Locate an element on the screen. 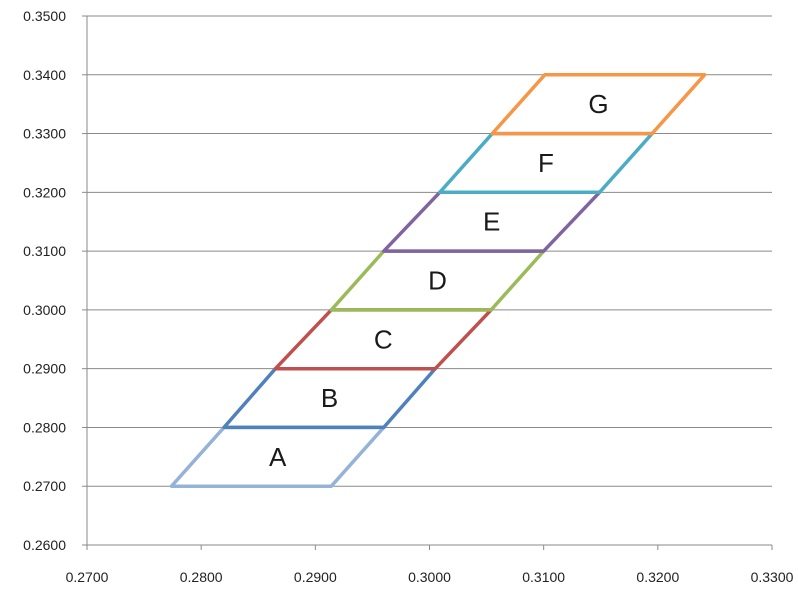  y-tick-label: 0.2800 is located at coordinates (44, 427).